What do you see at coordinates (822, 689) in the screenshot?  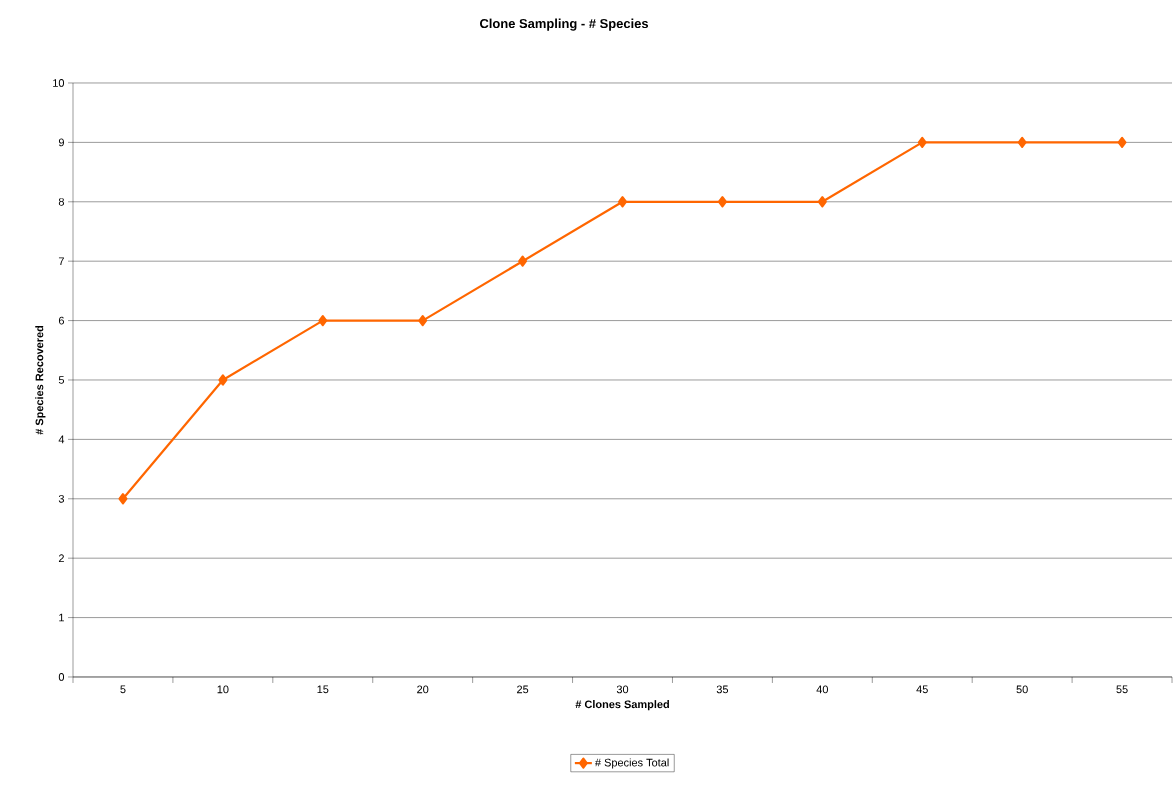 I see `x-tick-label: 40` at bounding box center [822, 689].